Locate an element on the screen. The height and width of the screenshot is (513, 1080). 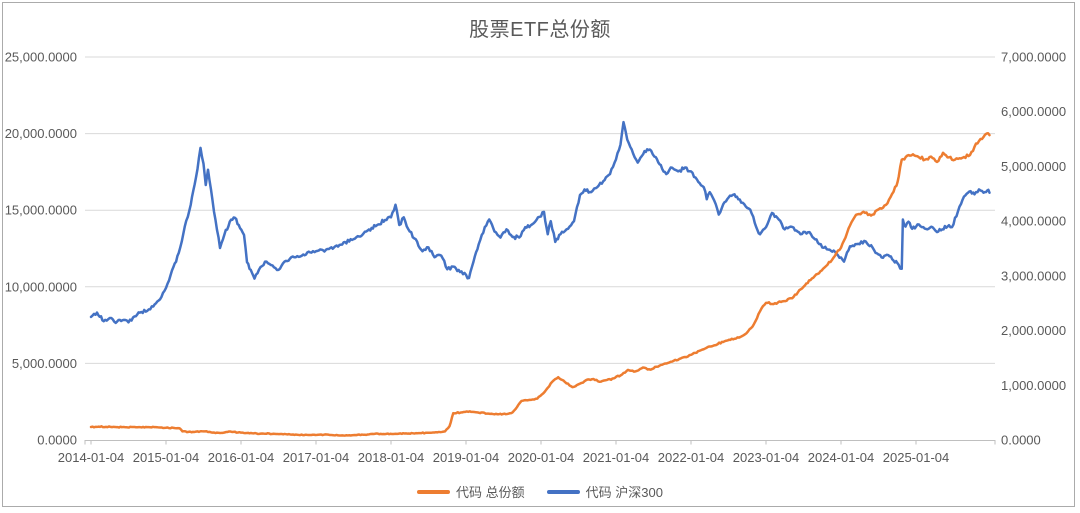
y-axis-left-label: 0.0000 is located at coordinates (57, 440).